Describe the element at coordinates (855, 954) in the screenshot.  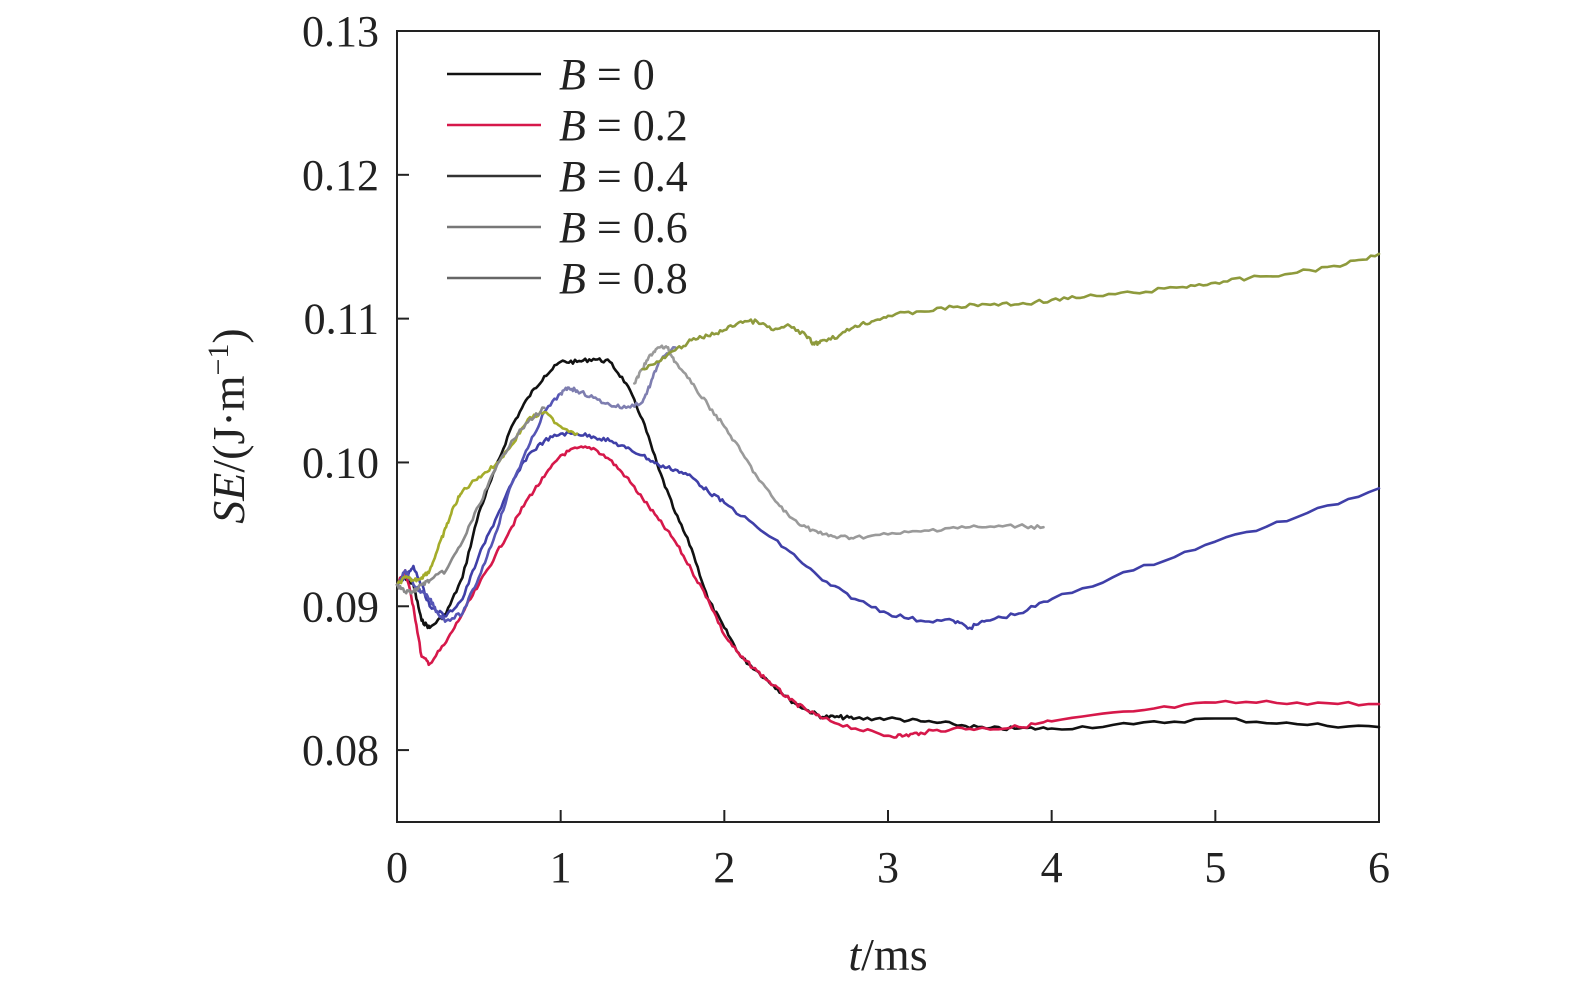
I see `x-axis-var: t` at that location.